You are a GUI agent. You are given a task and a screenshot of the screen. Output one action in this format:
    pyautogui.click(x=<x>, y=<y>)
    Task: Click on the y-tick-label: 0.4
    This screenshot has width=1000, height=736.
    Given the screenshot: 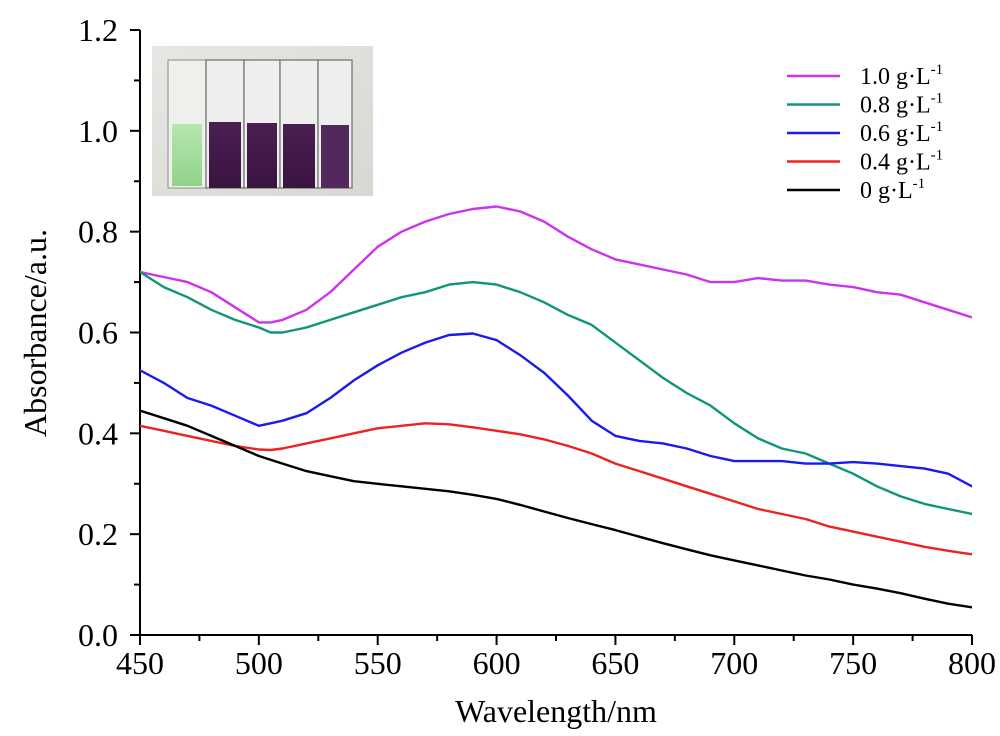 What is the action you would take?
    pyautogui.click(x=98, y=433)
    